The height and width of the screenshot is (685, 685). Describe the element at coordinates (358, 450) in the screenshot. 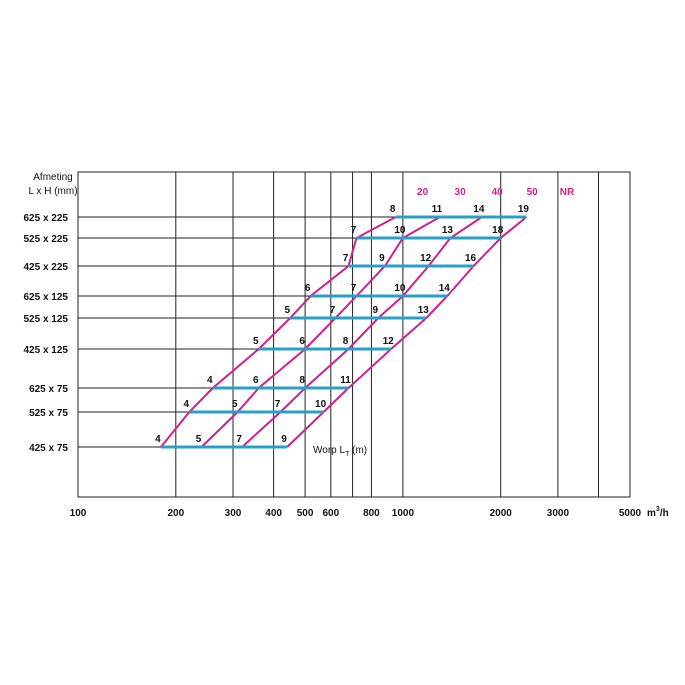

I see `throw-annotation-tail: (m)` at that location.